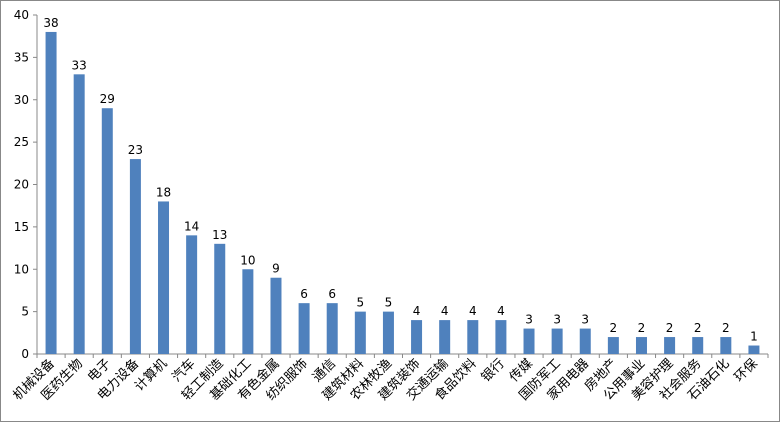 Image resolution: width=780 pixels, height=422 pixels. I want to click on y-tick-label: 0, so click(25, 354).